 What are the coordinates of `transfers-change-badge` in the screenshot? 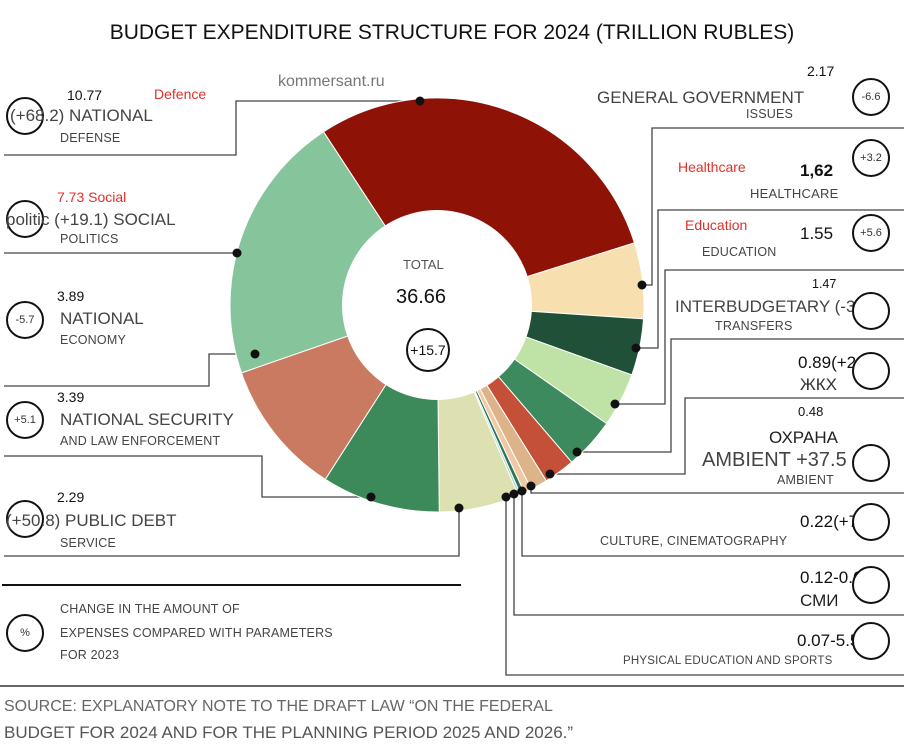 It's located at (871, 311).